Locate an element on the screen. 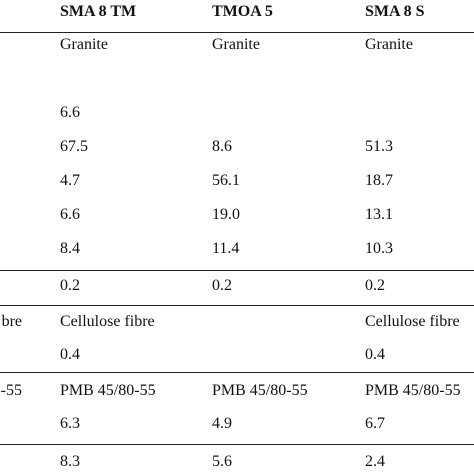 The height and width of the screenshot is (474, 474). table-cell: 5.6 is located at coordinates (222, 461).